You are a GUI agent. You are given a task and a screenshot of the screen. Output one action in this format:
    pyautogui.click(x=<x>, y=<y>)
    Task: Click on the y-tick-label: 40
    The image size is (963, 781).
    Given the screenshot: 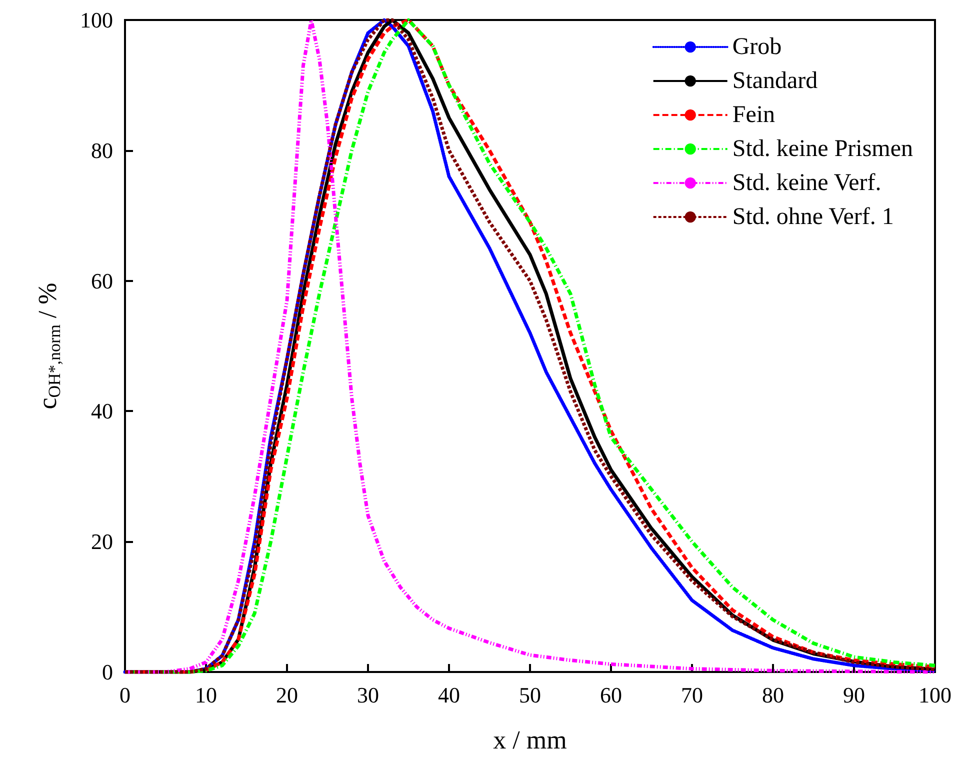 What is the action you would take?
    pyautogui.click(x=102, y=411)
    